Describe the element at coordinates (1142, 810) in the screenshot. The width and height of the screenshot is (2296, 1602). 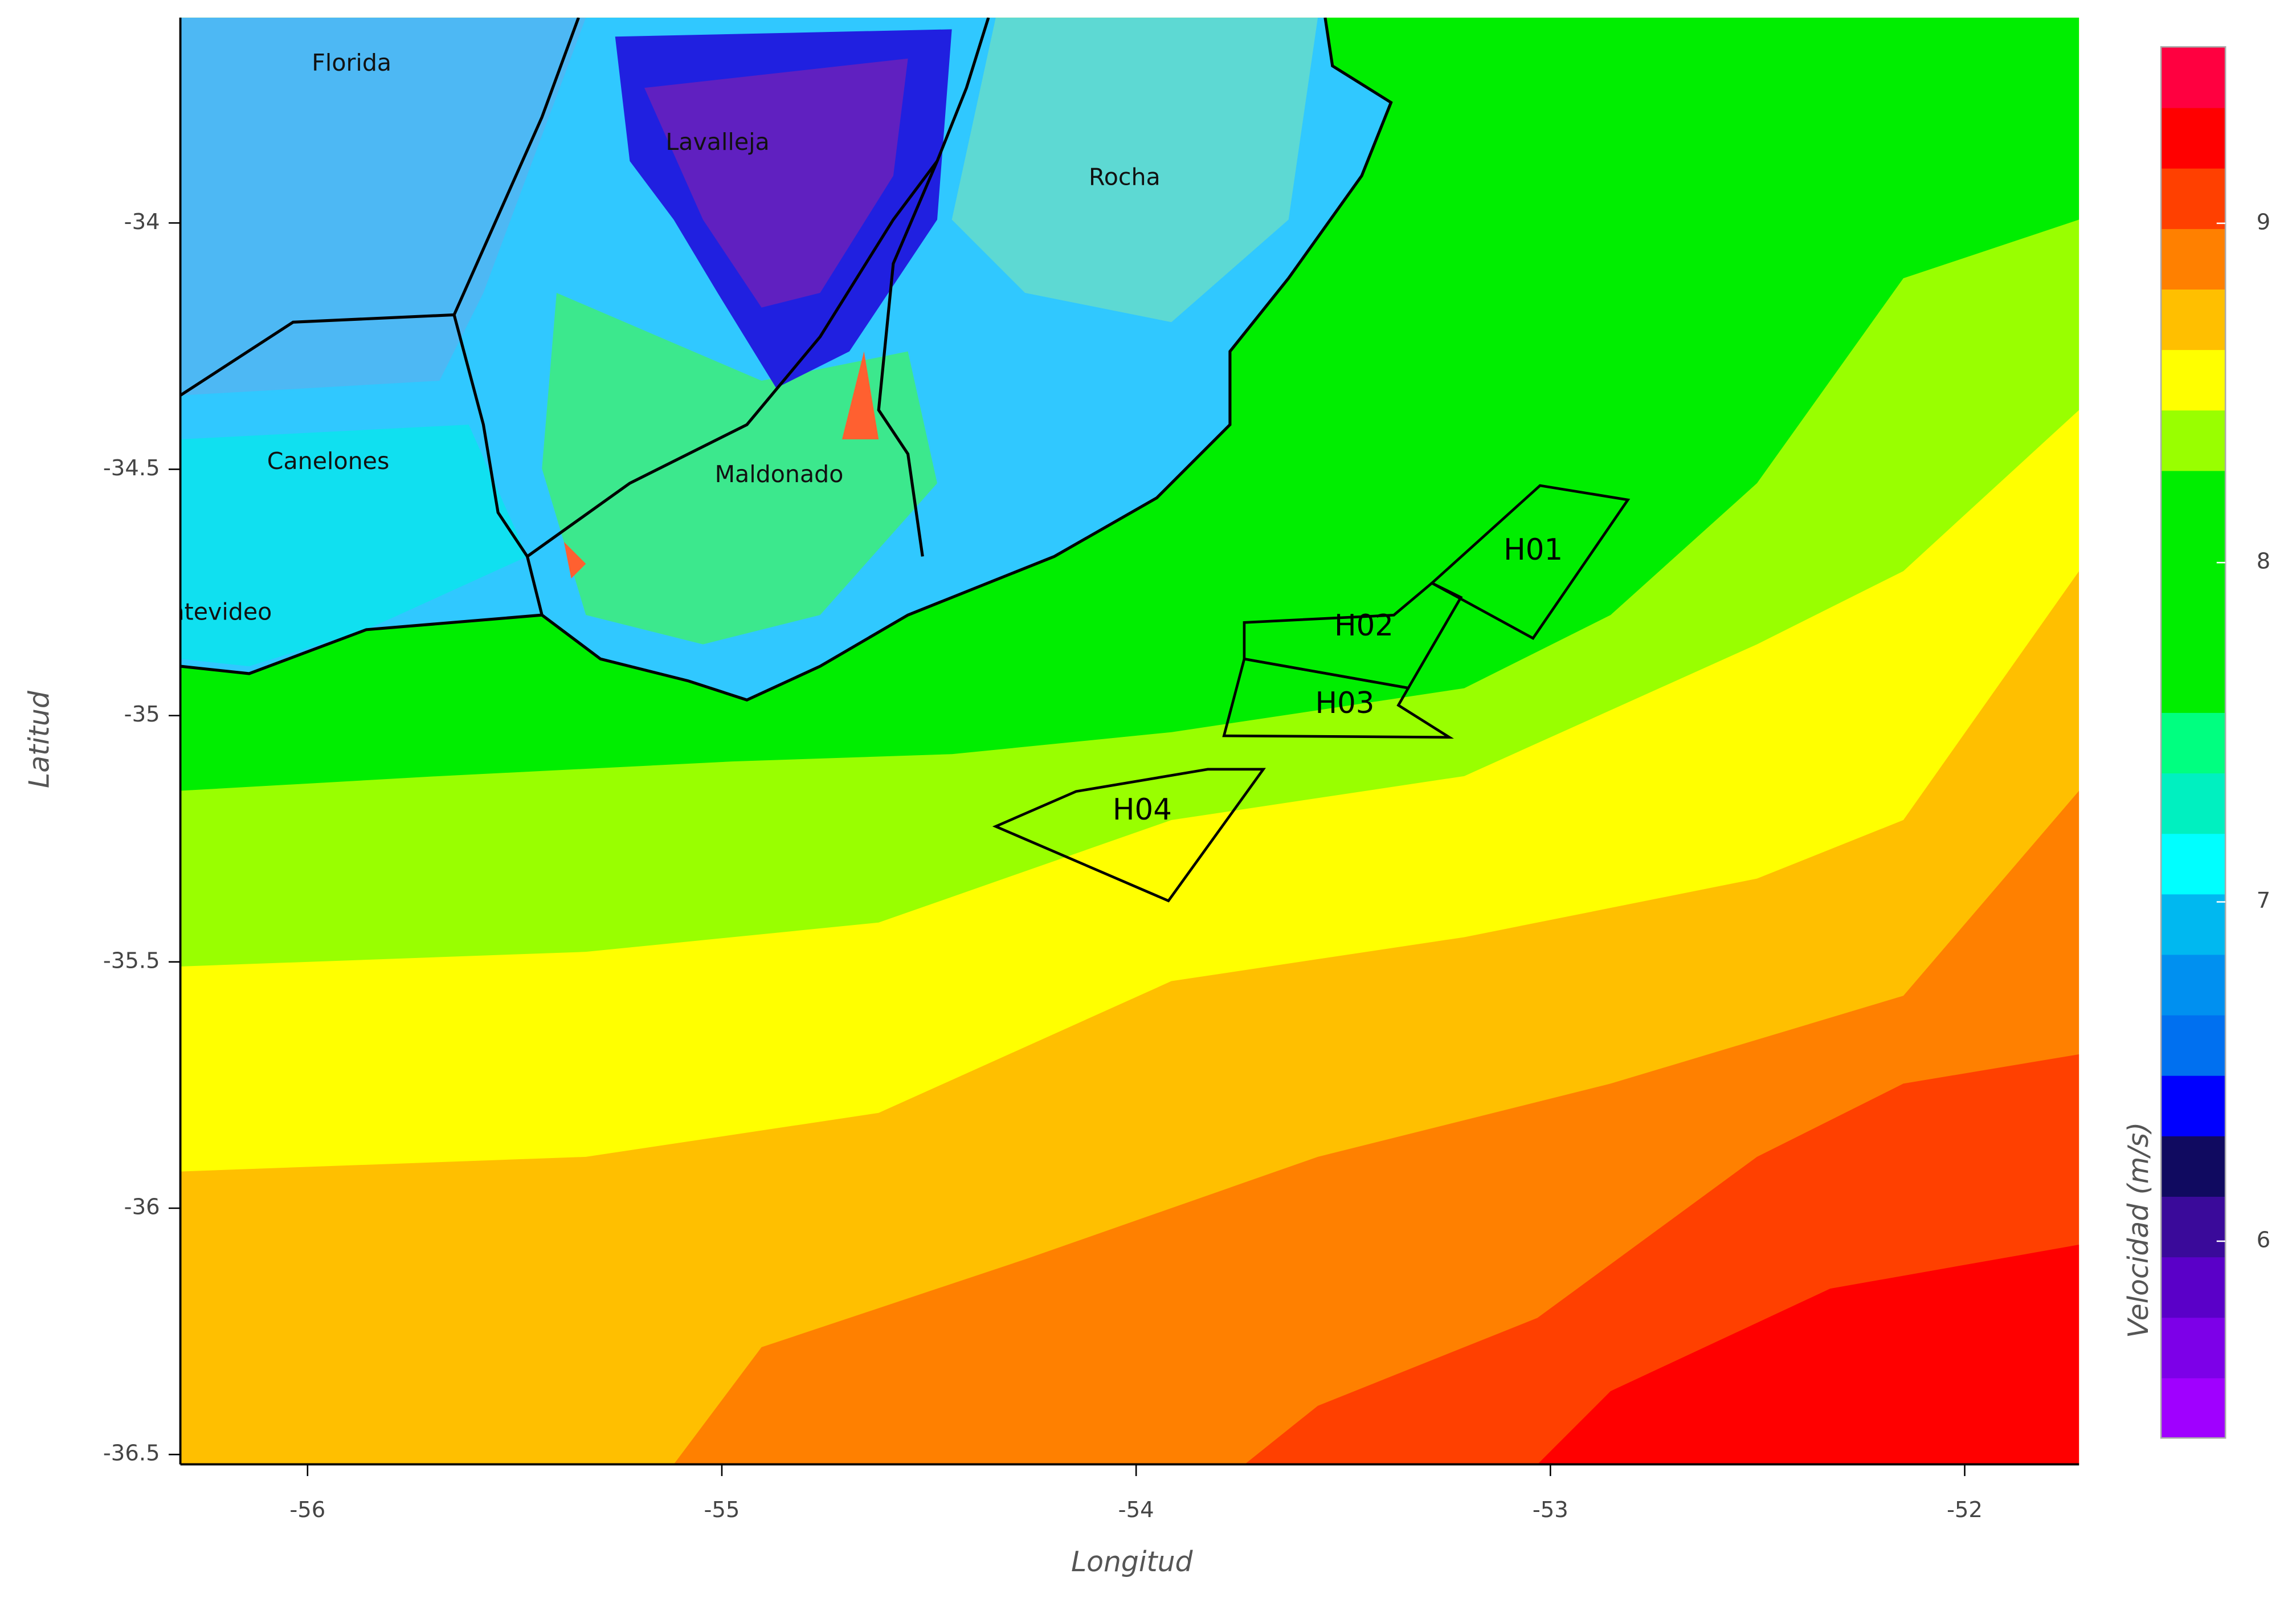
I see `zone-label: H04` at that location.